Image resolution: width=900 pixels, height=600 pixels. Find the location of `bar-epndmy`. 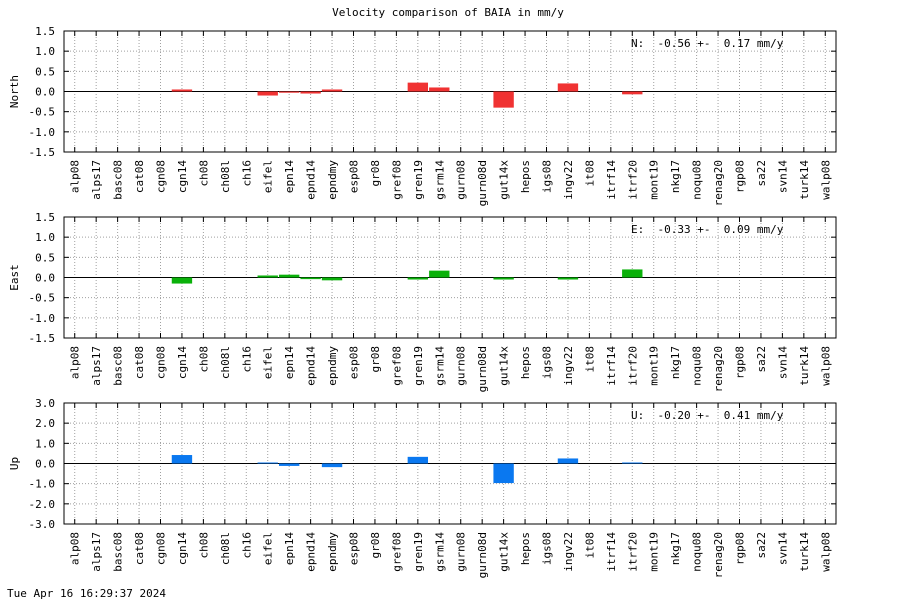

bar-epndmy is located at coordinates (332, 279).